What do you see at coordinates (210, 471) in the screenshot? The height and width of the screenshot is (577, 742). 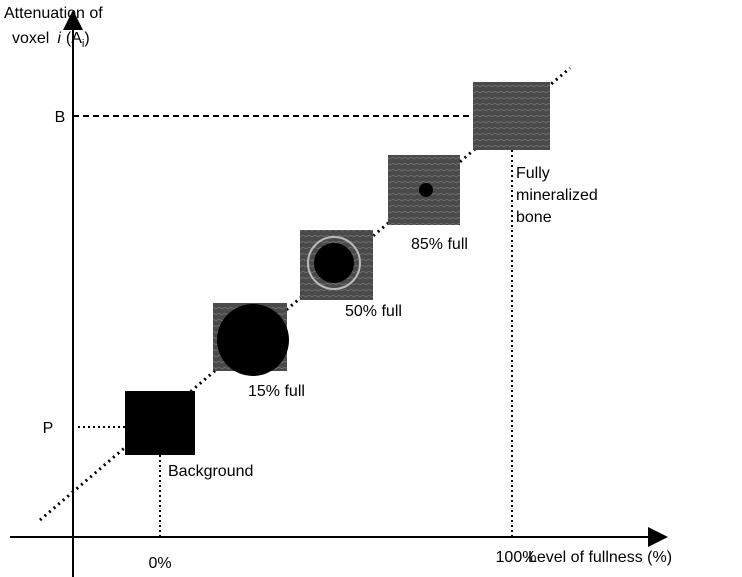 I see `sample-label: Background` at bounding box center [210, 471].